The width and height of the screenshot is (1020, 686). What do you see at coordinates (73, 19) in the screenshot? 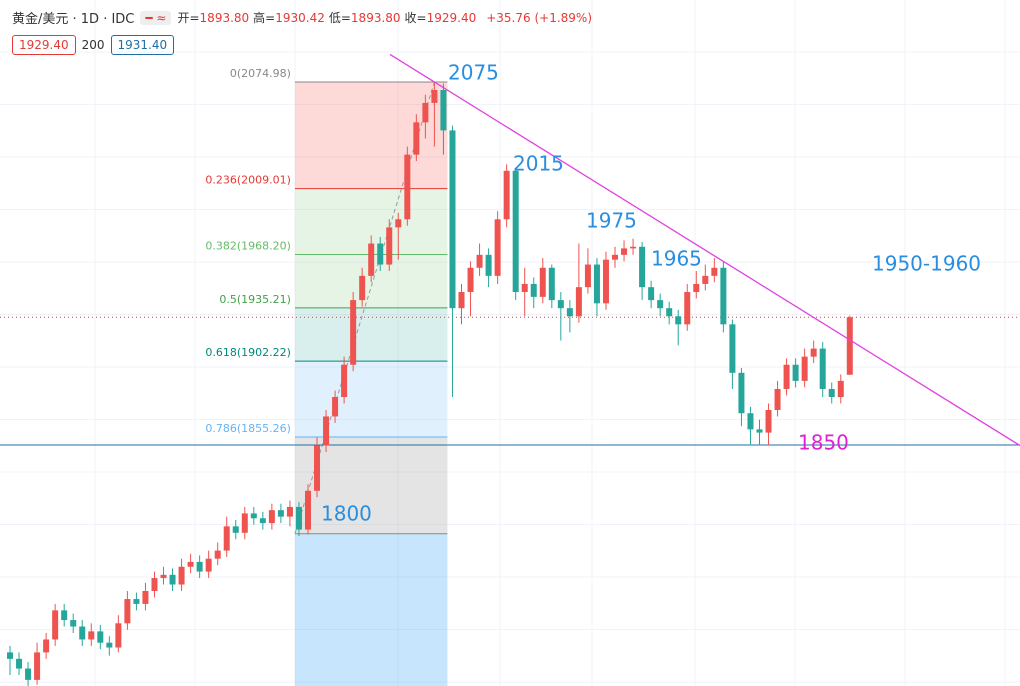
I see `symbol: 黄金/美元 · 1D · IDC` at bounding box center [73, 19].